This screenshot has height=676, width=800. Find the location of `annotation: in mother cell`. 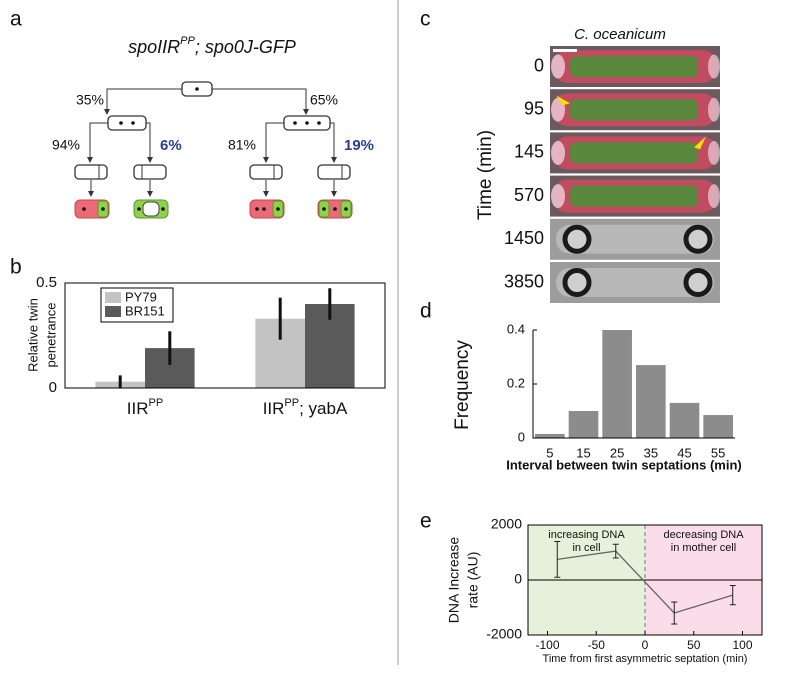

annotation: in mother cell is located at coordinates (703, 548).